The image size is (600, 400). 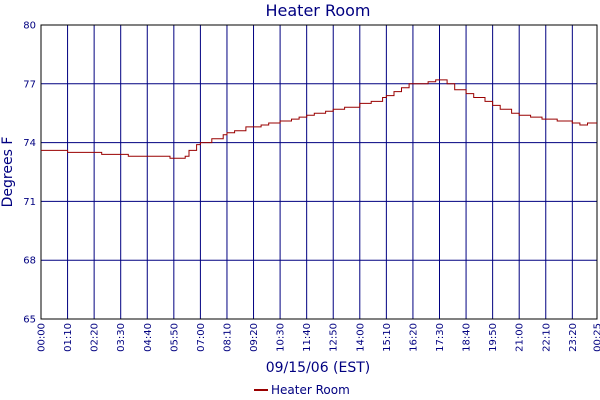 I want to click on y-axis-label: Degrees F, so click(x=8, y=172).